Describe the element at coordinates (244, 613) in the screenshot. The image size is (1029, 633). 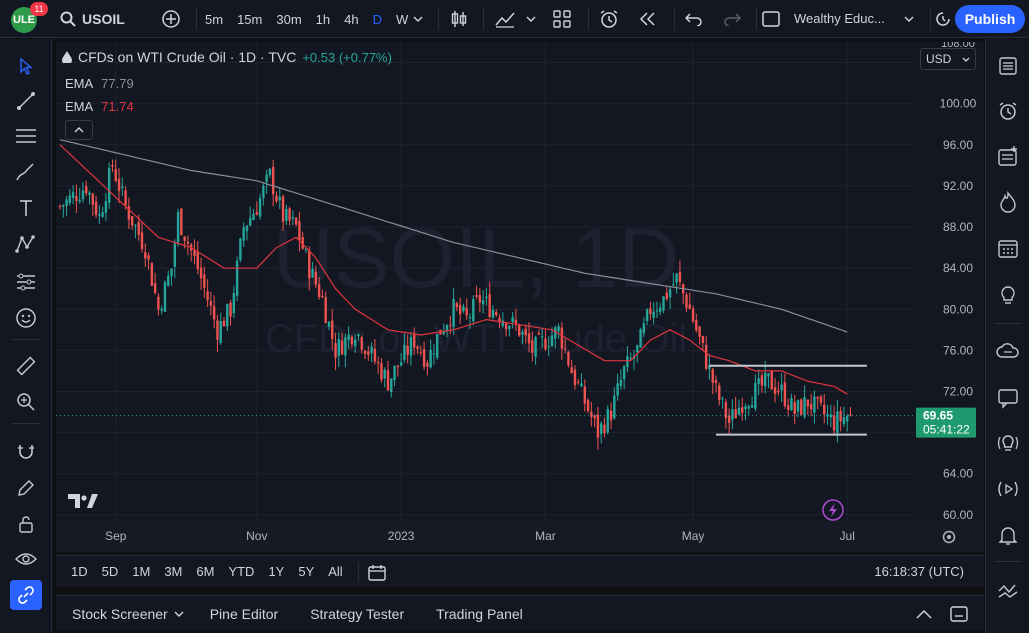
I see `tab-pine-editor: Pine Editor` at that location.